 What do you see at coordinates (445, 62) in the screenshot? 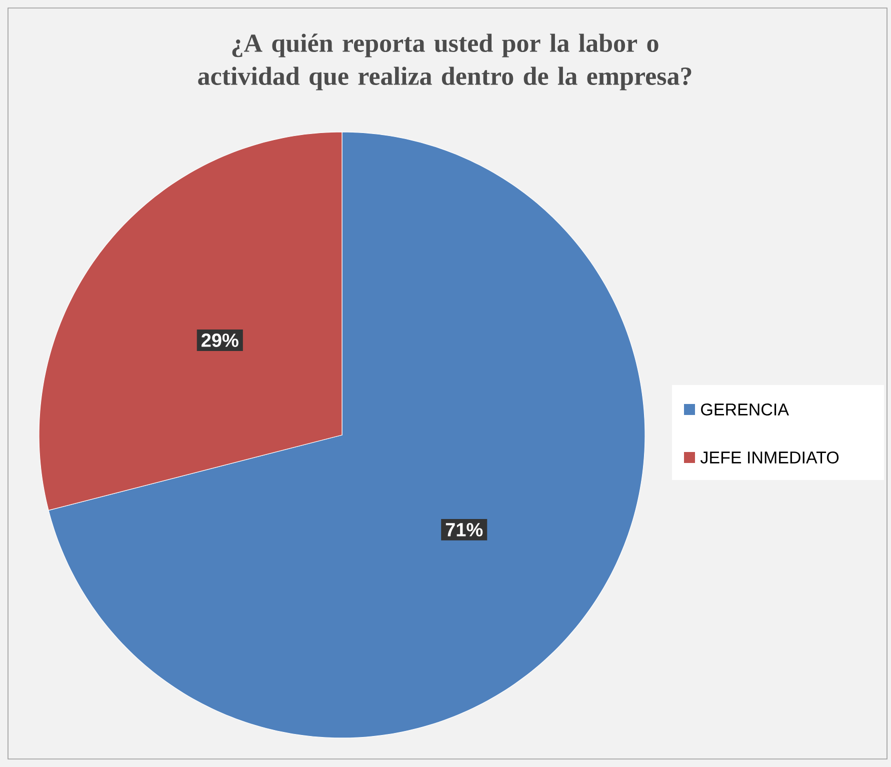
I see `chart-title: ¿A quién reporta usted por la labor o actividad que realiza dentro de la empresa?` at bounding box center [445, 62].